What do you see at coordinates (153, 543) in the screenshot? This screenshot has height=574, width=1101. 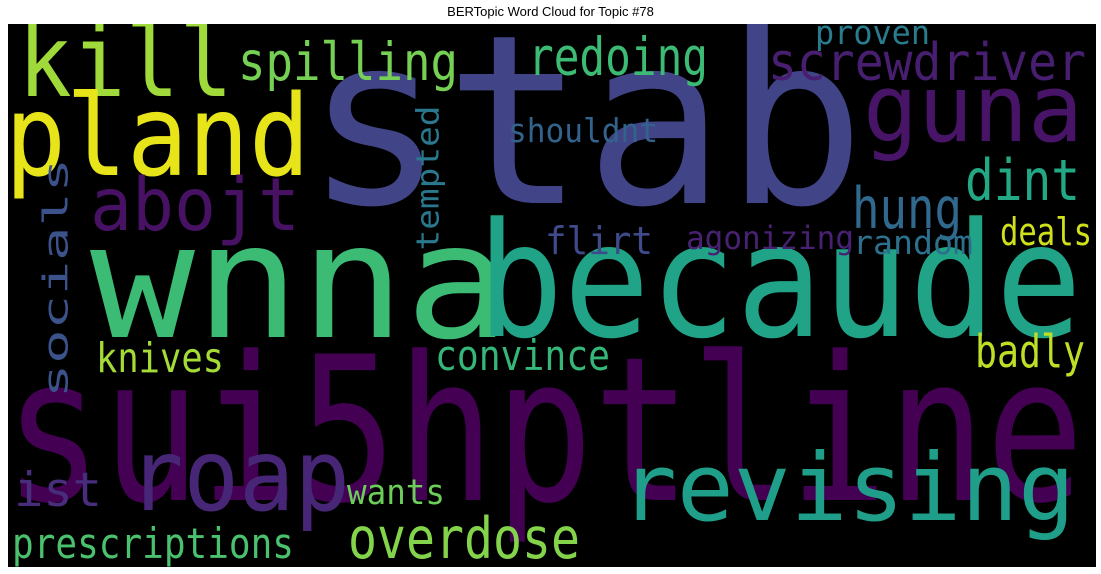 I see `word-prescriptions: prescriptions` at bounding box center [153, 543].